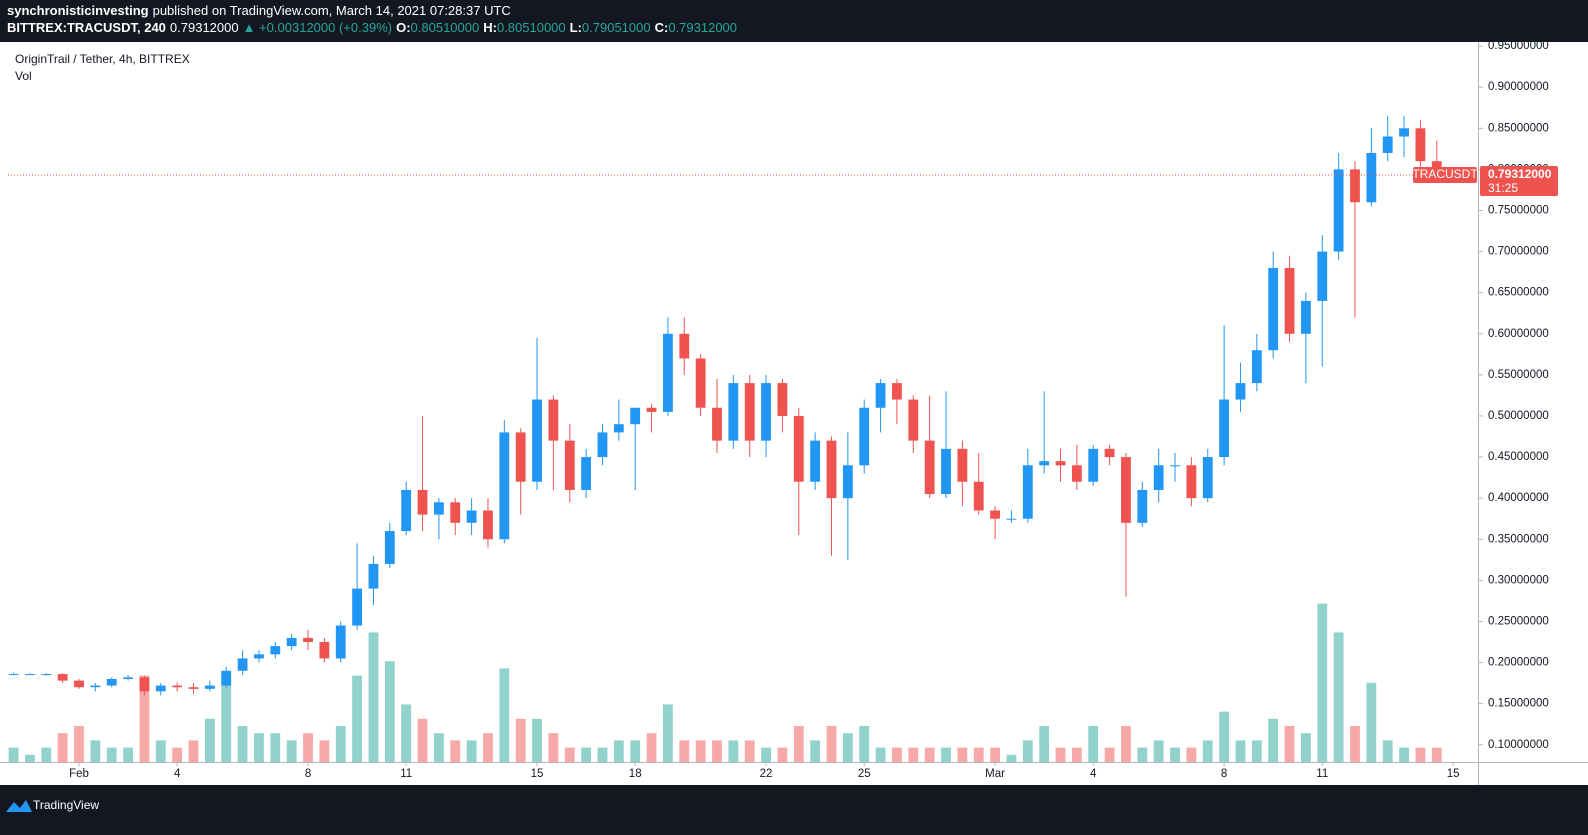 Image resolution: width=1588 pixels, height=835 pixels. Describe the element at coordinates (403, 27) in the screenshot. I see `ohlc-label: O:` at that location.